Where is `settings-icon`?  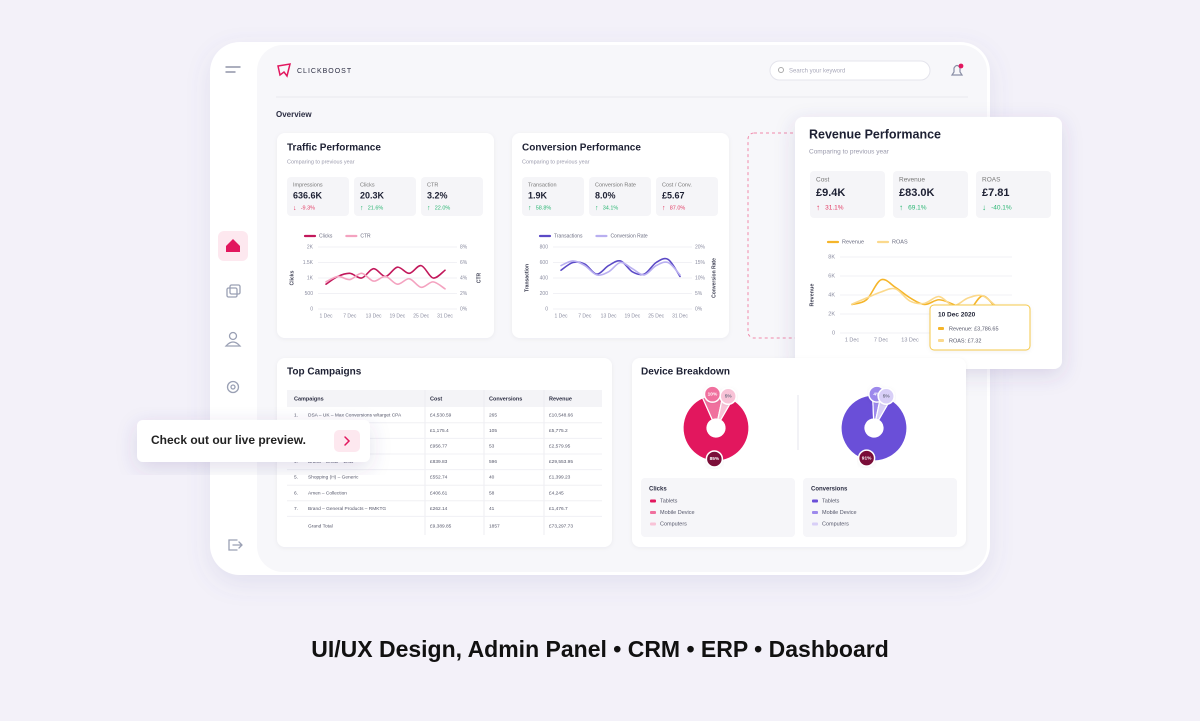 settings-icon is located at coordinates (233, 387).